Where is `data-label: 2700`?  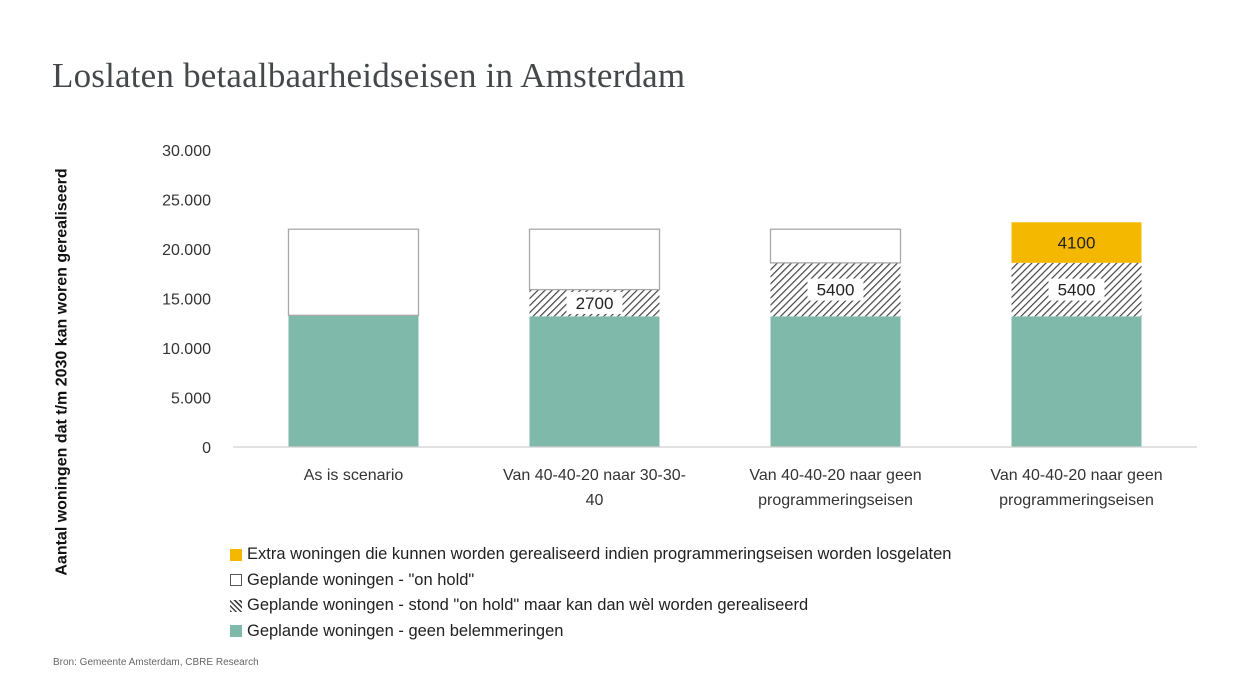 data-label: 2700 is located at coordinates (595, 303).